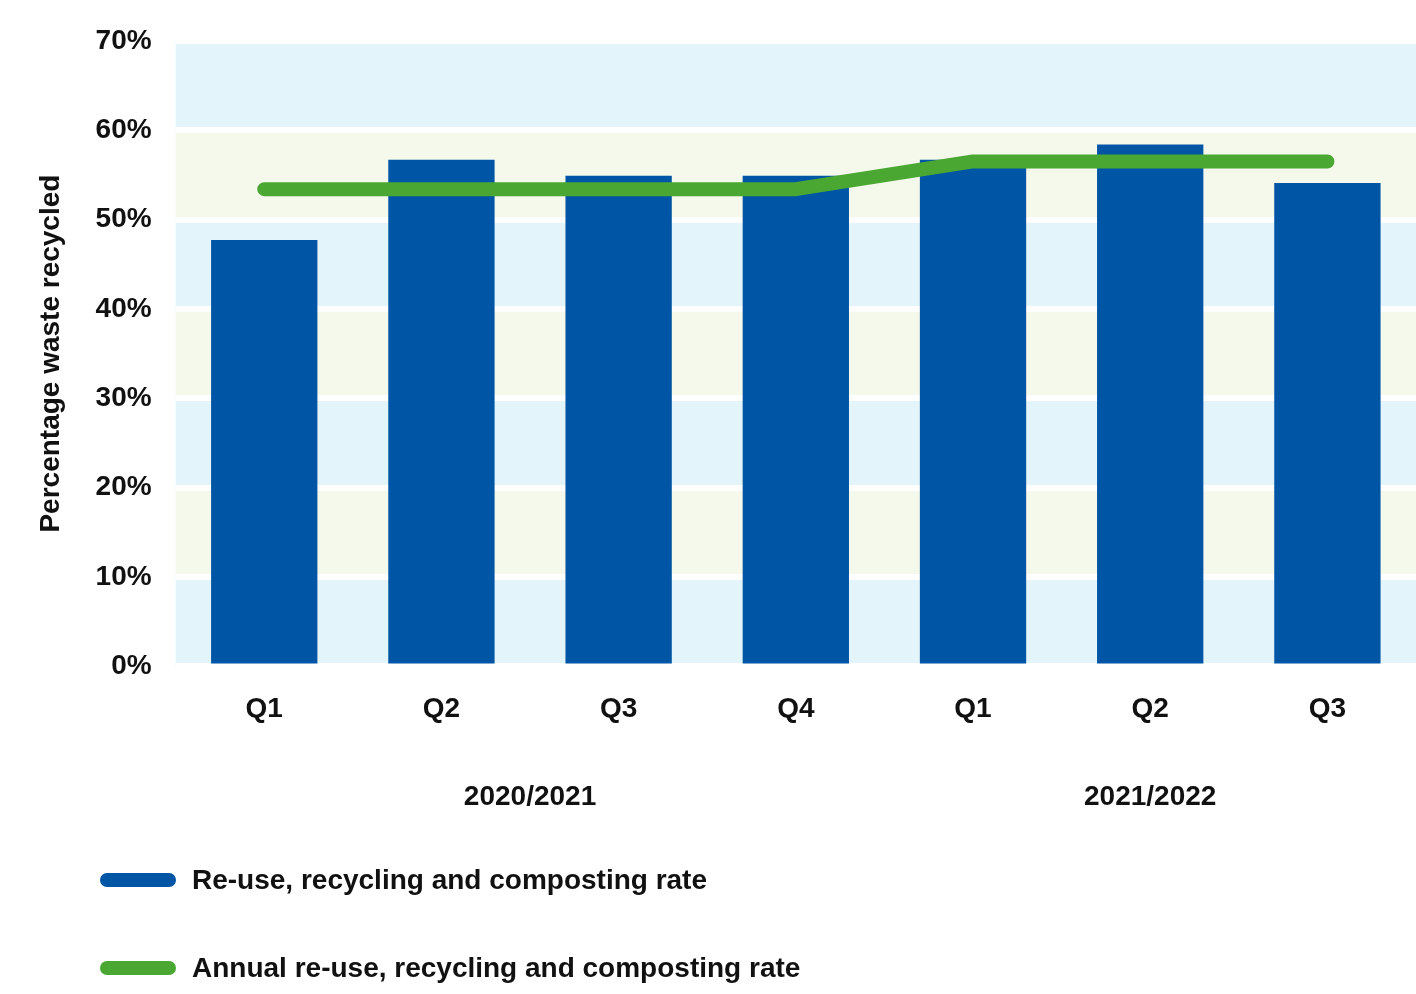 The height and width of the screenshot is (994, 1416). I want to click on y-axis-title: Percentage waste recycled, so click(49, 353).